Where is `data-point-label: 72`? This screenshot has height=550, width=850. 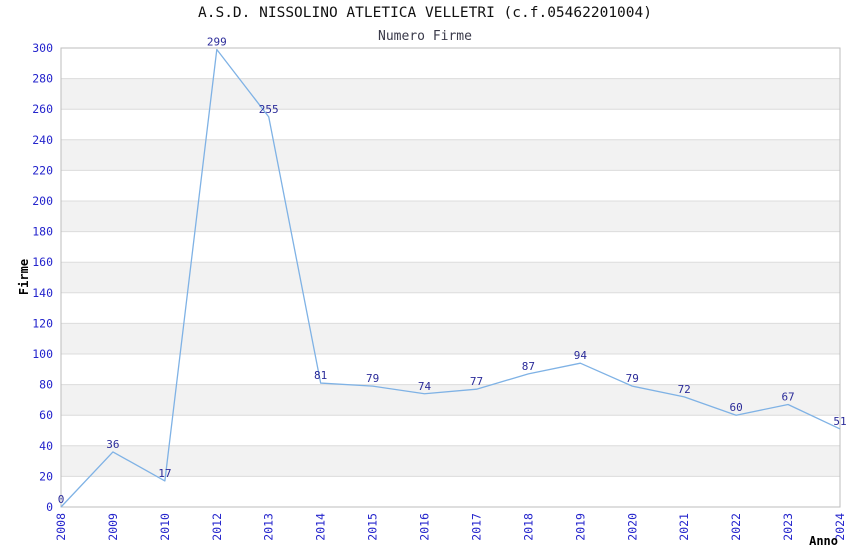
data-point-label: 72 is located at coordinates (684, 389).